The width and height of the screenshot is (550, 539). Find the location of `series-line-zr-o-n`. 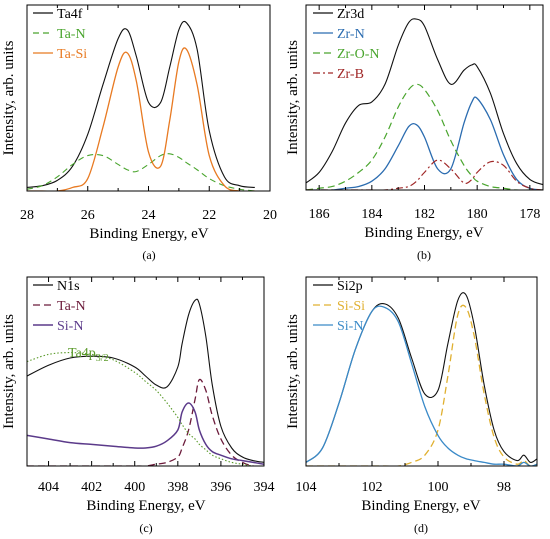

series-line-zr-o-n is located at coordinates (424, 136).